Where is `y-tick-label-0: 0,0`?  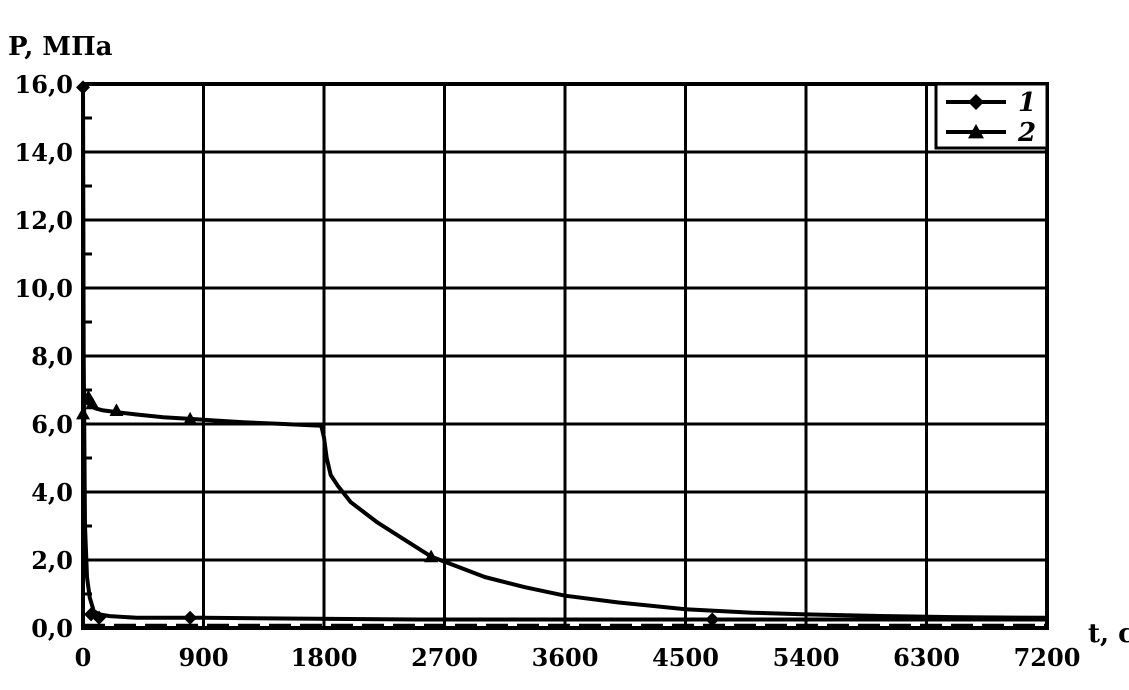
y-tick-label-0: 0,0 is located at coordinates (52, 628).